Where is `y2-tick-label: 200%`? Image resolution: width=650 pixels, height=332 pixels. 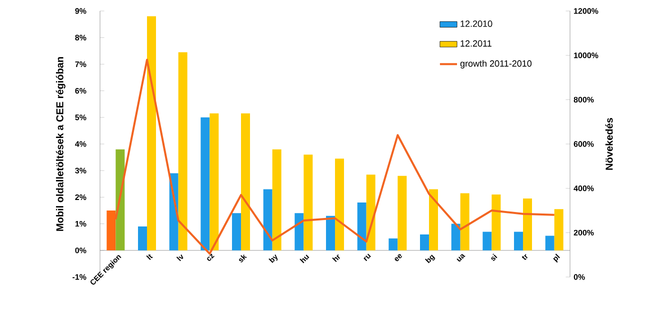
y2-tick-label: 200% is located at coordinates (584, 233).